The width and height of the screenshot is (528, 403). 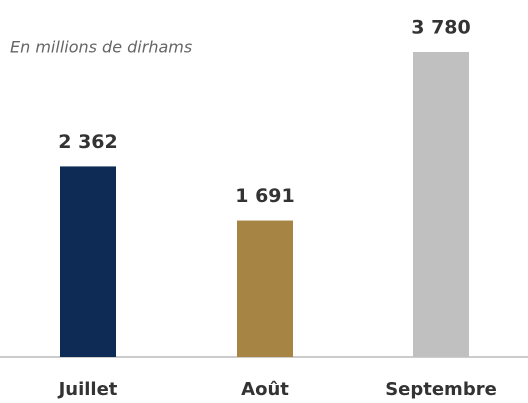 What do you see at coordinates (88, 142) in the screenshot?
I see `value-label: 2 362` at bounding box center [88, 142].